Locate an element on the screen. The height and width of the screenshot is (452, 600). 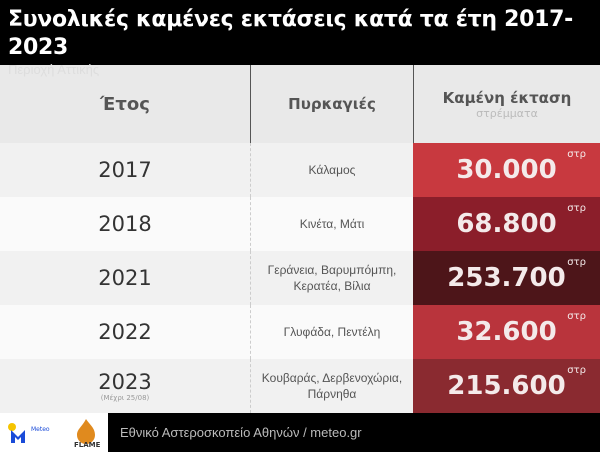
area-value: 30.000 is located at coordinates (506, 170).